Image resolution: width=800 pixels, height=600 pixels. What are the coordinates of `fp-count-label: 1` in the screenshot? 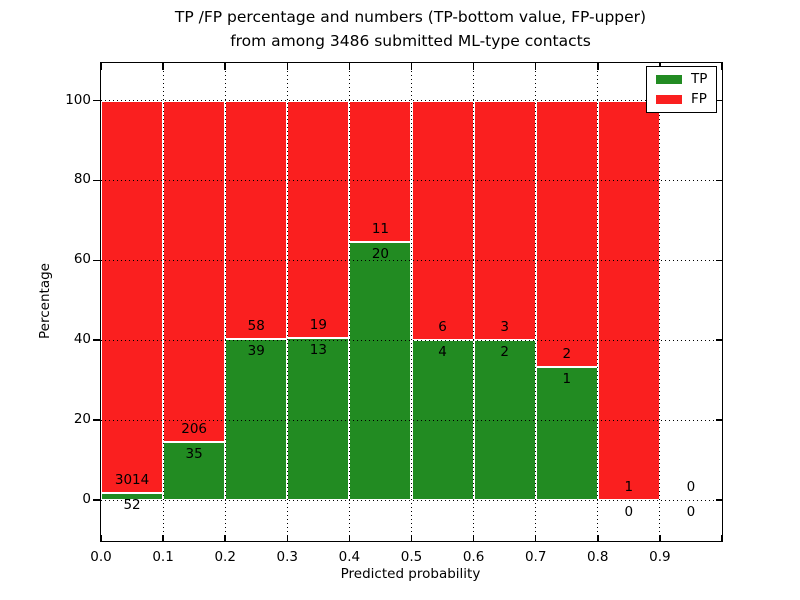 It's located at (629, 487).